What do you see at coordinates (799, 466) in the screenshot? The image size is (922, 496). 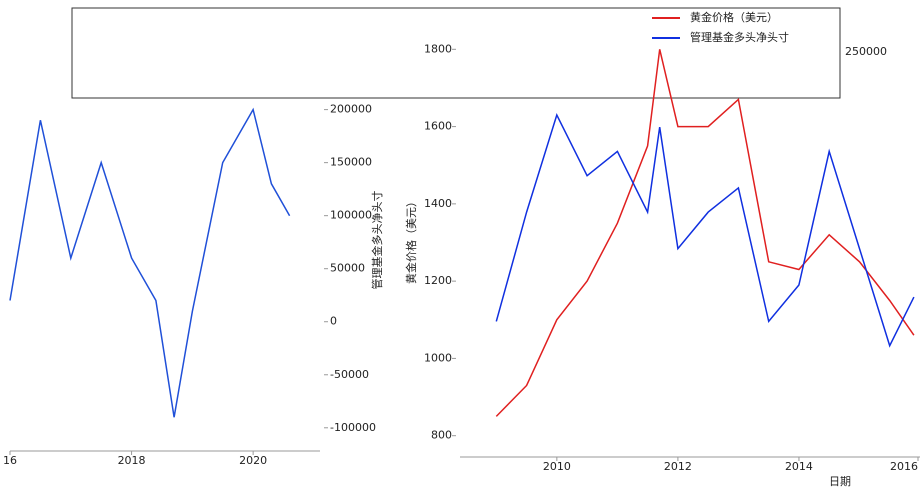 I see `x-tick-label: 2014` at bounding box center [799, 466].